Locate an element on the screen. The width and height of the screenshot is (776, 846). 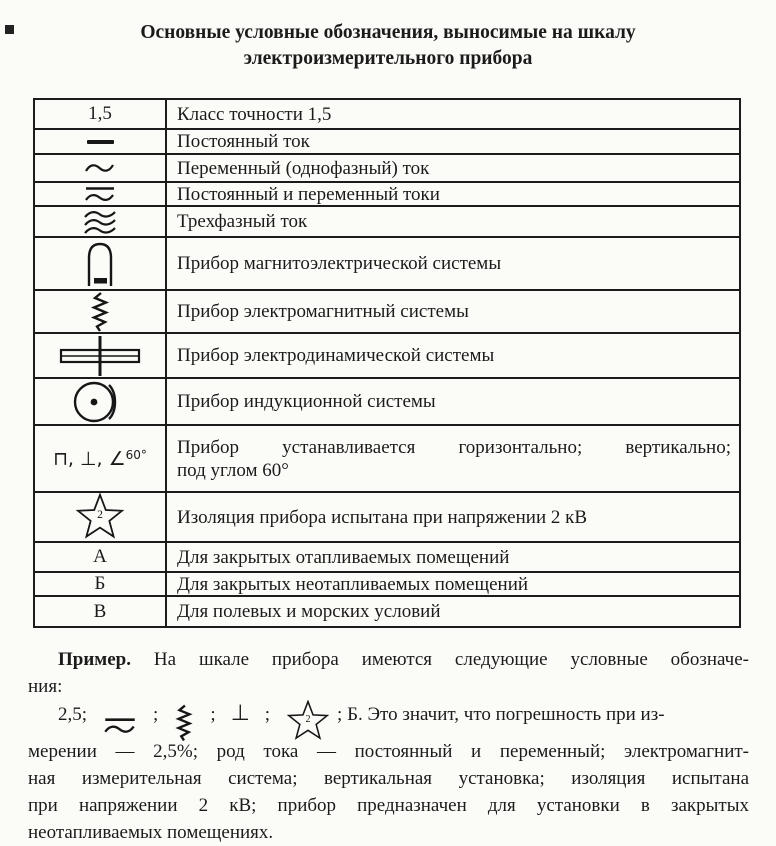
table-row: В Для полевых и морских условий is located at coordinates (387, 611).